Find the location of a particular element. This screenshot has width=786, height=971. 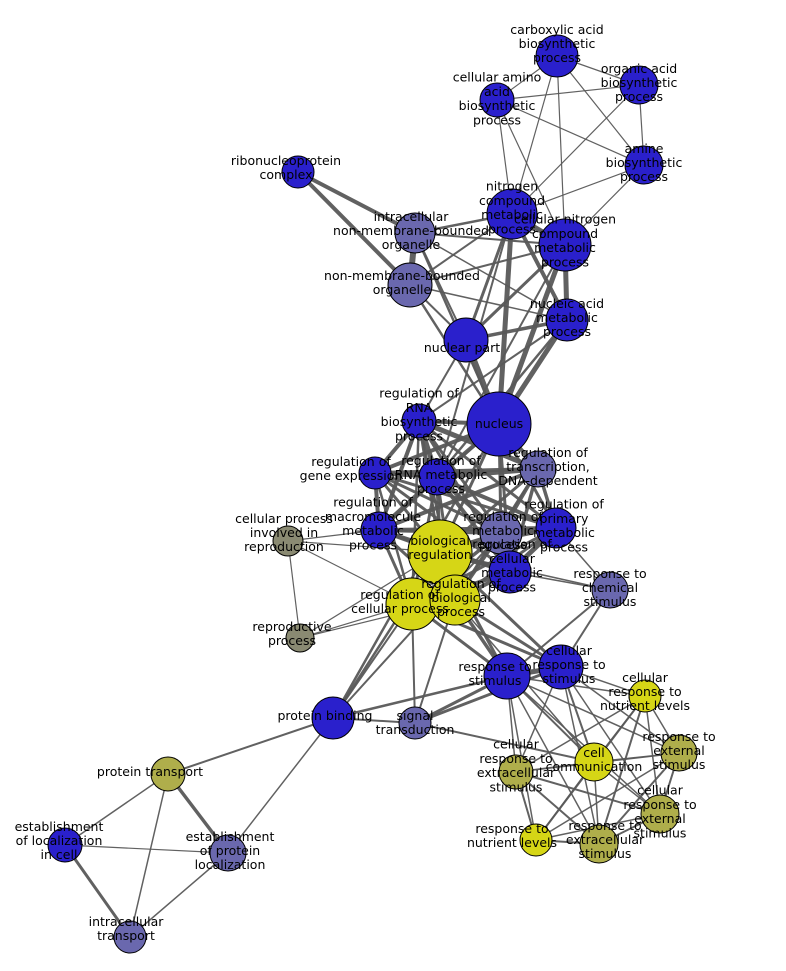

graph-node-nucleic-acid-metabolic-process is located at coordinates (567, 320).